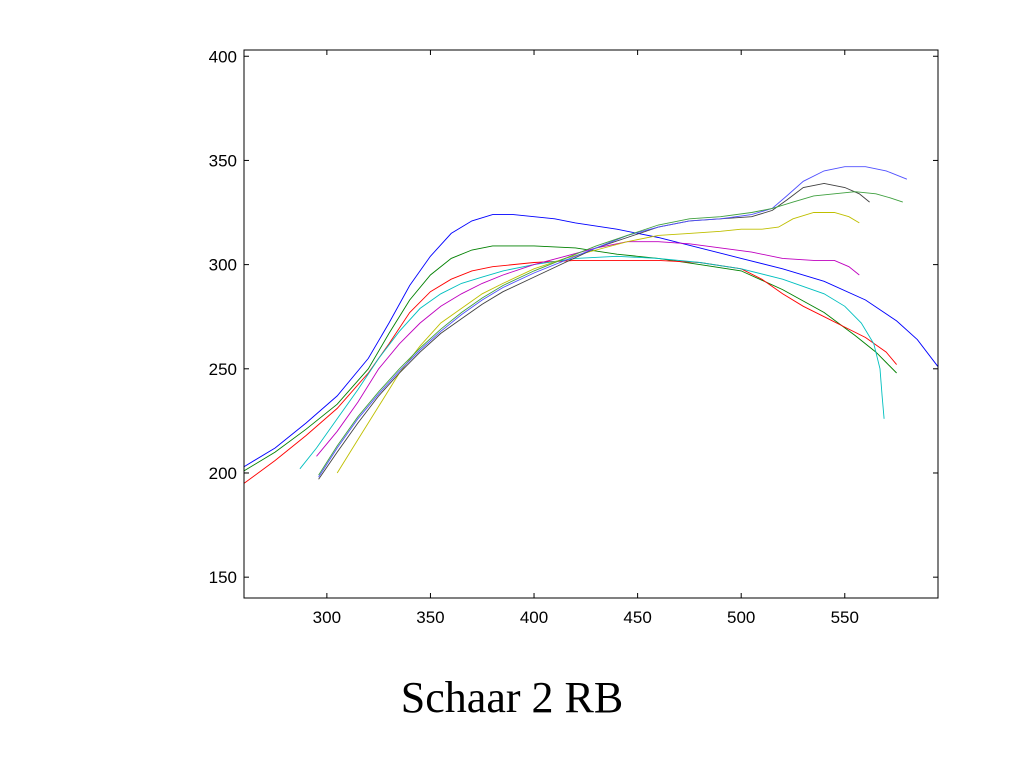 The width and height of the screenshot is (1024, 768). Describe the element at coordinates (845, 617) in the screenshot. I see `x-tick-label: 550` at that location.